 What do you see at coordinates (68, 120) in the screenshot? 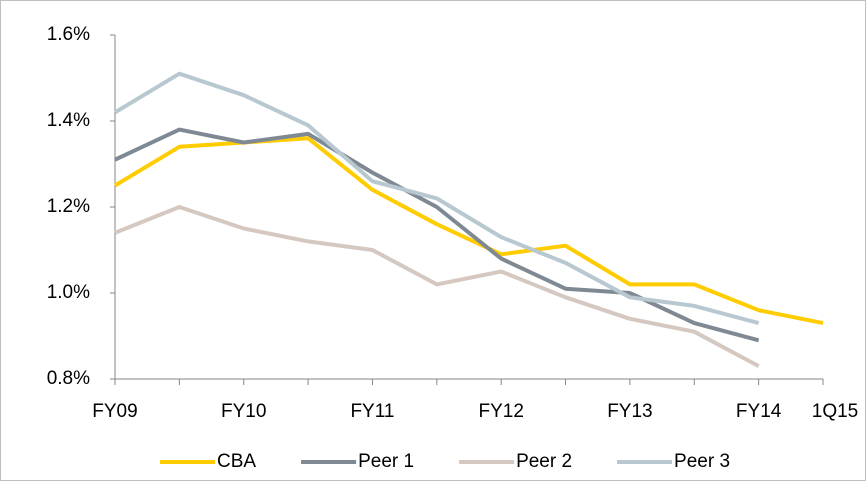
I see `y-tick-label: 1.4%` at bounding box center [68, 120].